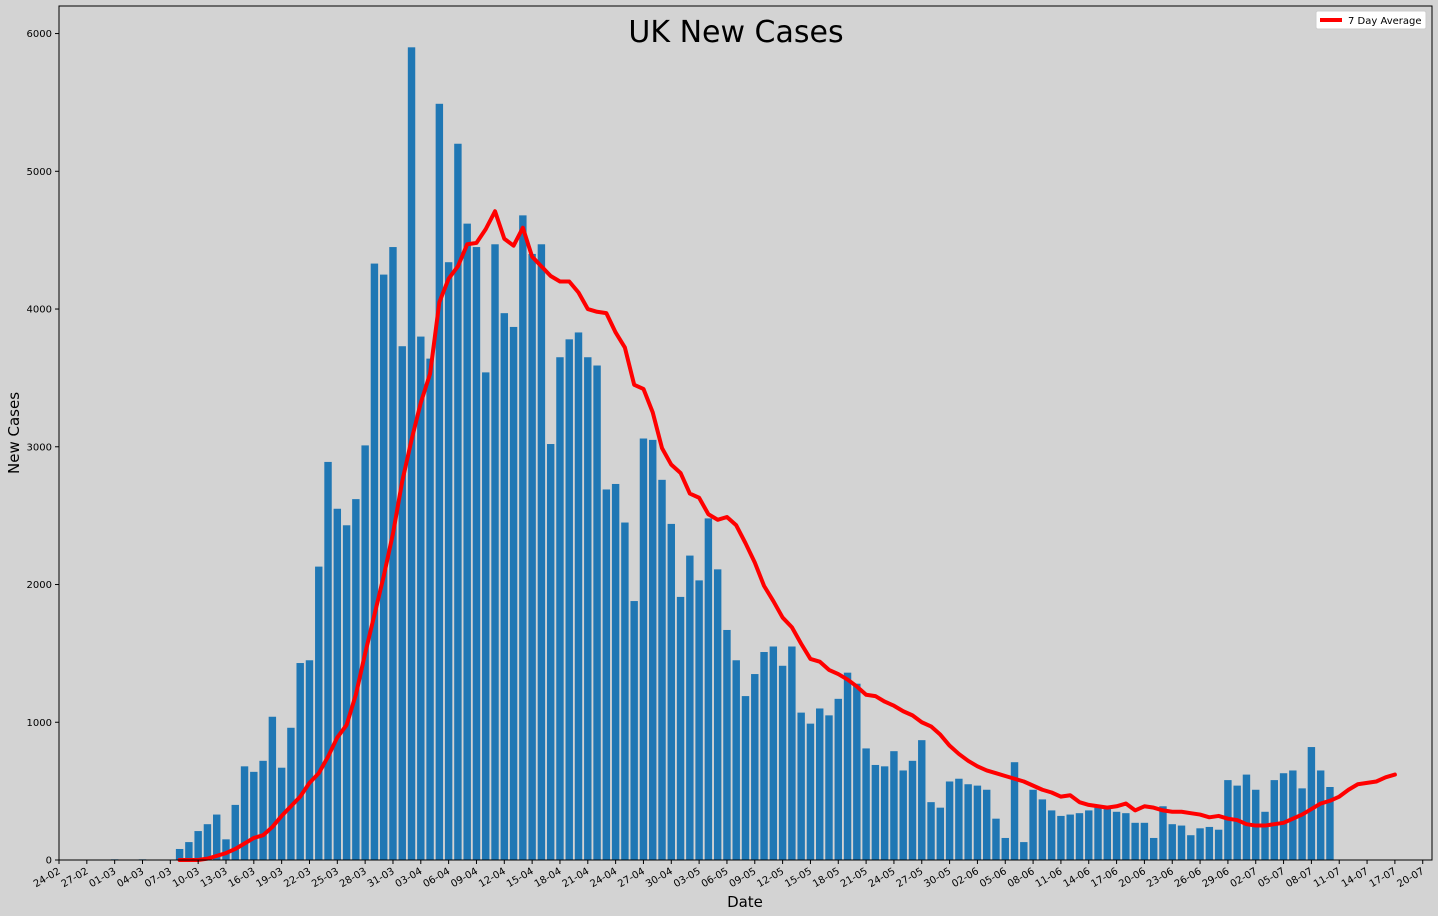 Image resolution: width=1438 pixels, height=916 pixels. I want to click on y-tick-label: 6000, so click(39, 34).